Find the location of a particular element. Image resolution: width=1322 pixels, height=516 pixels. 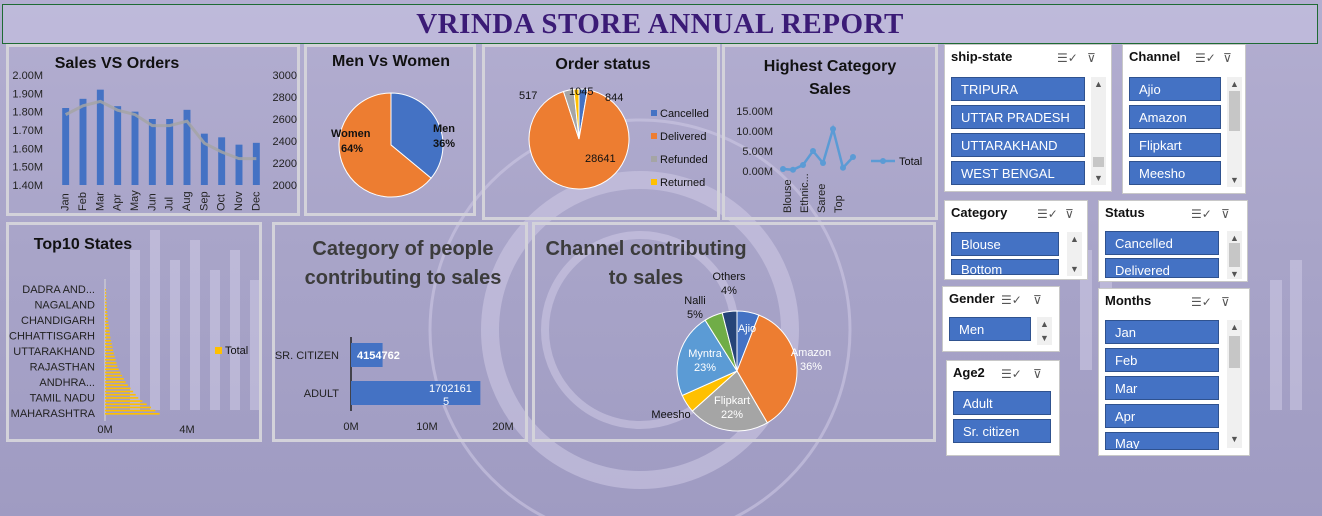

x-tick-label: Sep is located at coordinates (204, 201).